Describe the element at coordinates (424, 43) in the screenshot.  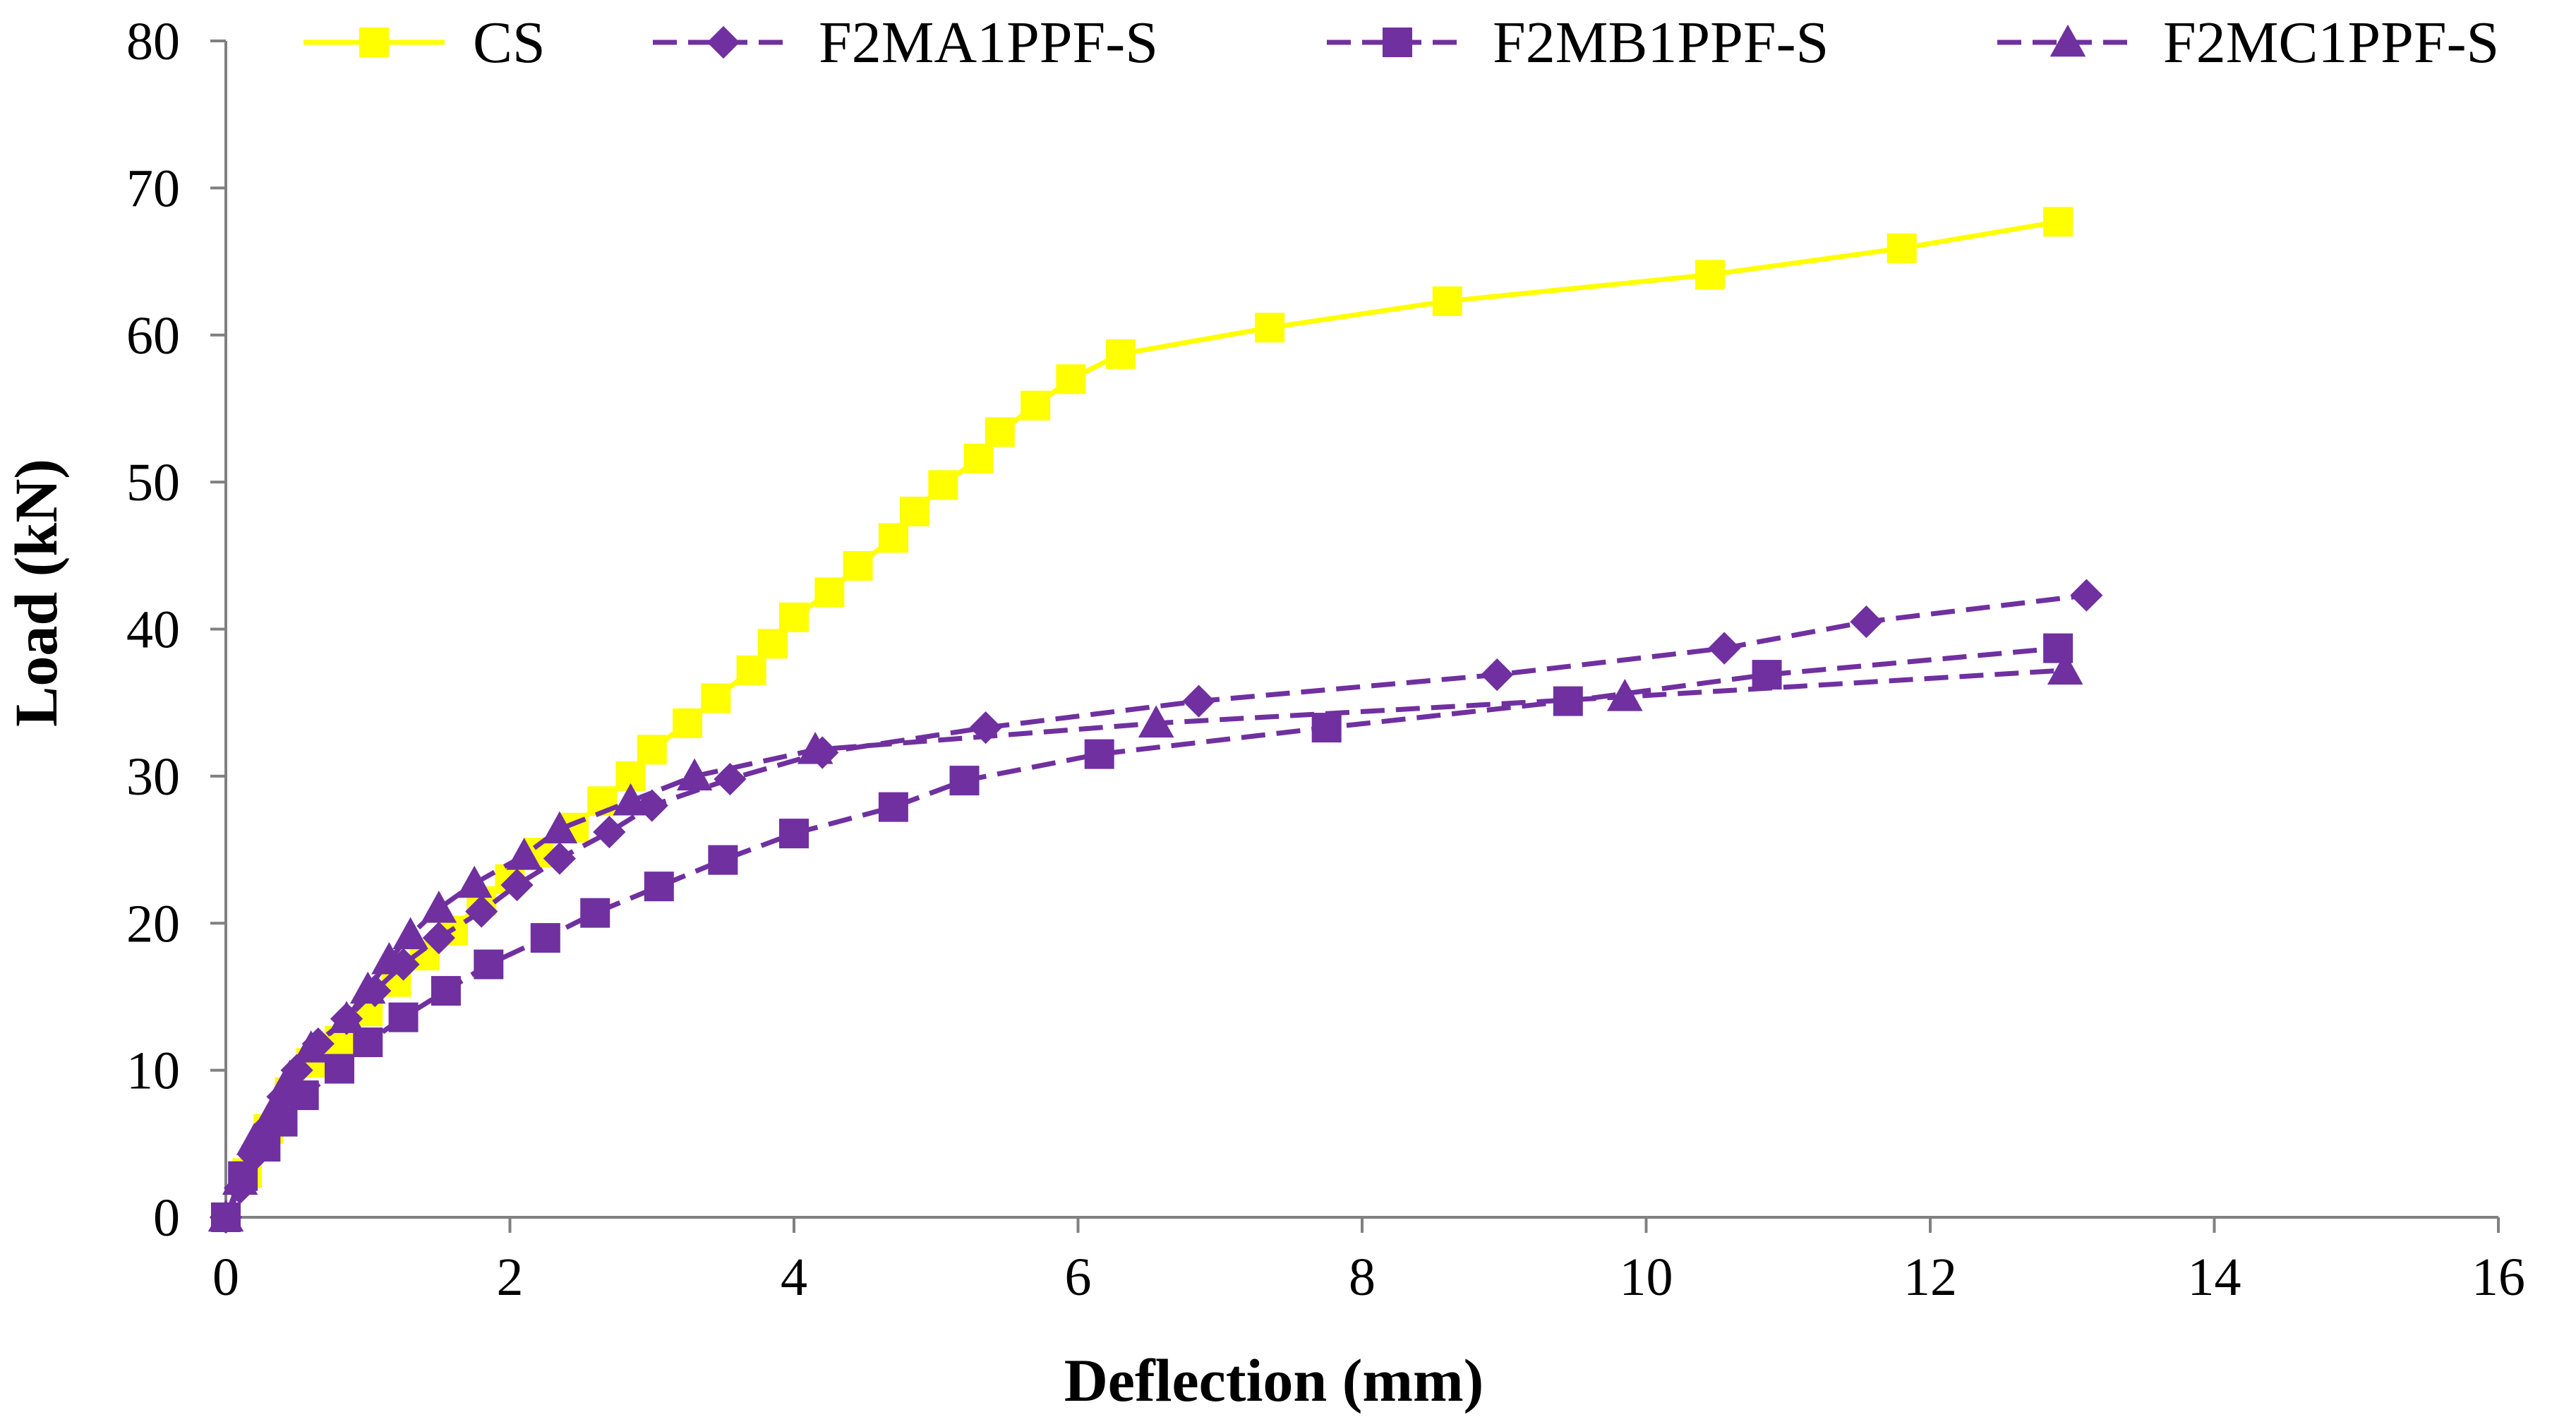
I see `legend-entry-cs: CS` at that location.